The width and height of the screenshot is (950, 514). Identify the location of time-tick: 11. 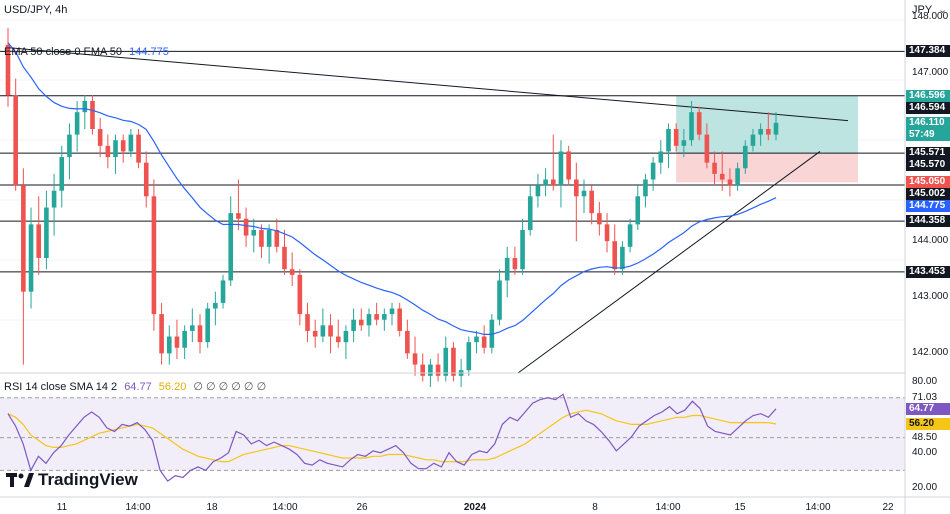
(62, 507).